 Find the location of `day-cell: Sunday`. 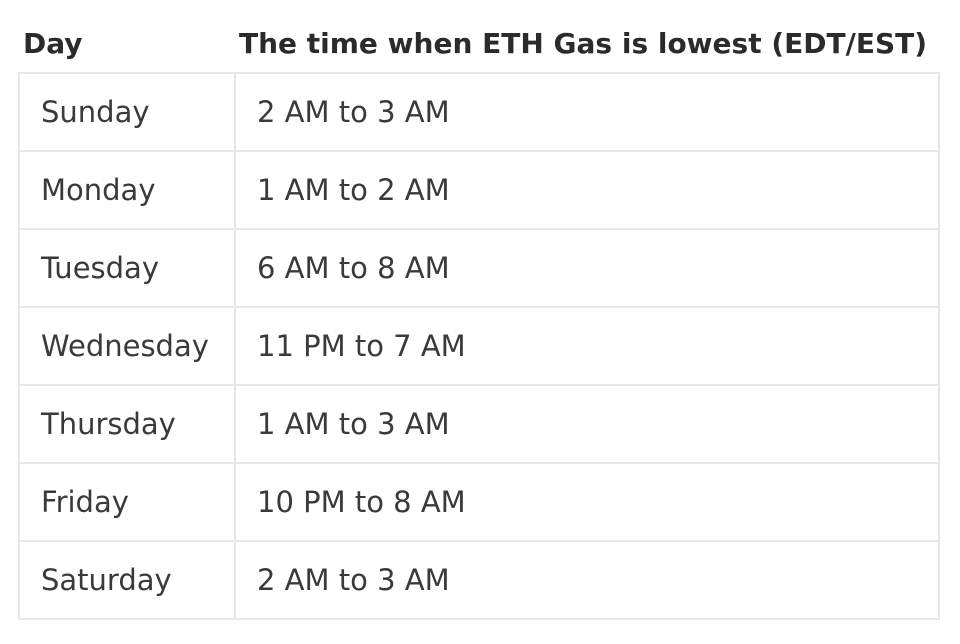

day-cell: Sunday is located at coordinates (127, 112).